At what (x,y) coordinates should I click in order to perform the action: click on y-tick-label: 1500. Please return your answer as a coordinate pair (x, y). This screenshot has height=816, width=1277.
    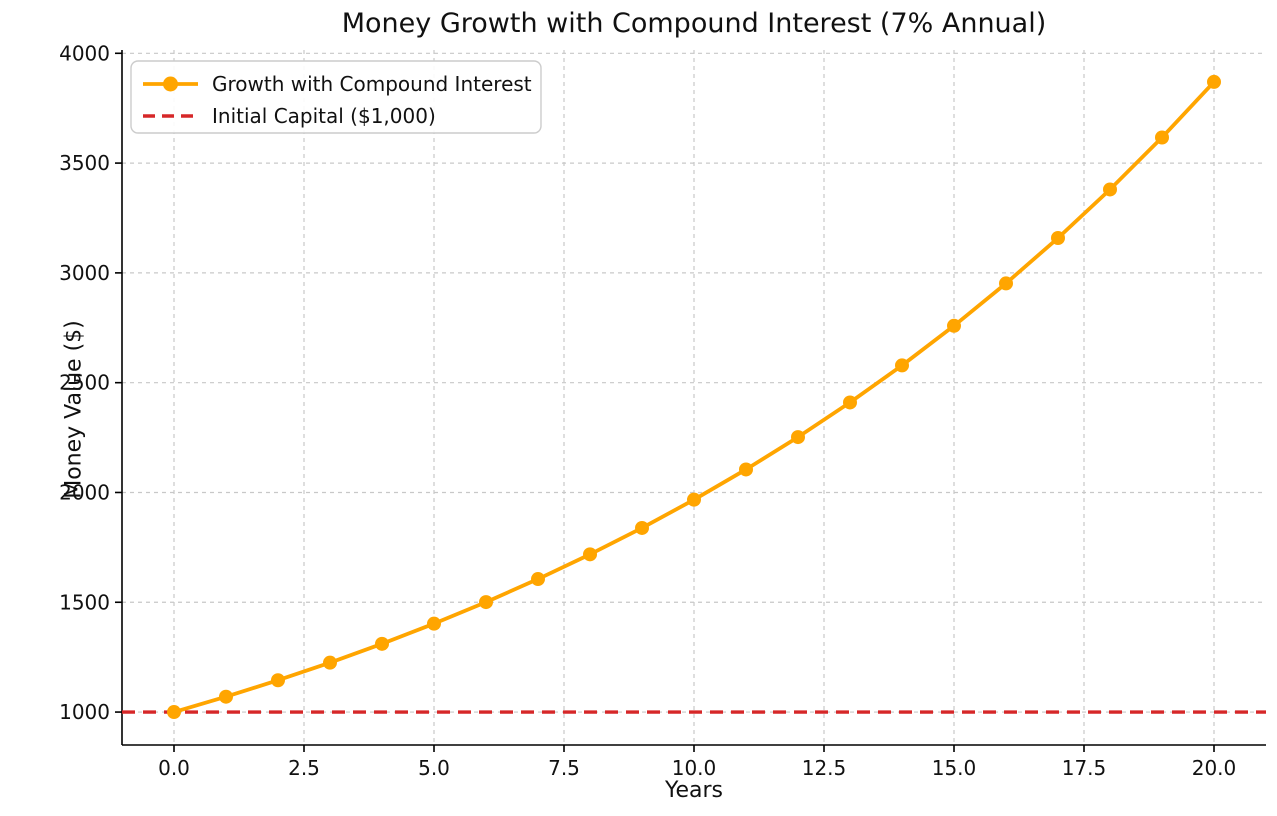
    Looking at the image, I should click on (84, 602).